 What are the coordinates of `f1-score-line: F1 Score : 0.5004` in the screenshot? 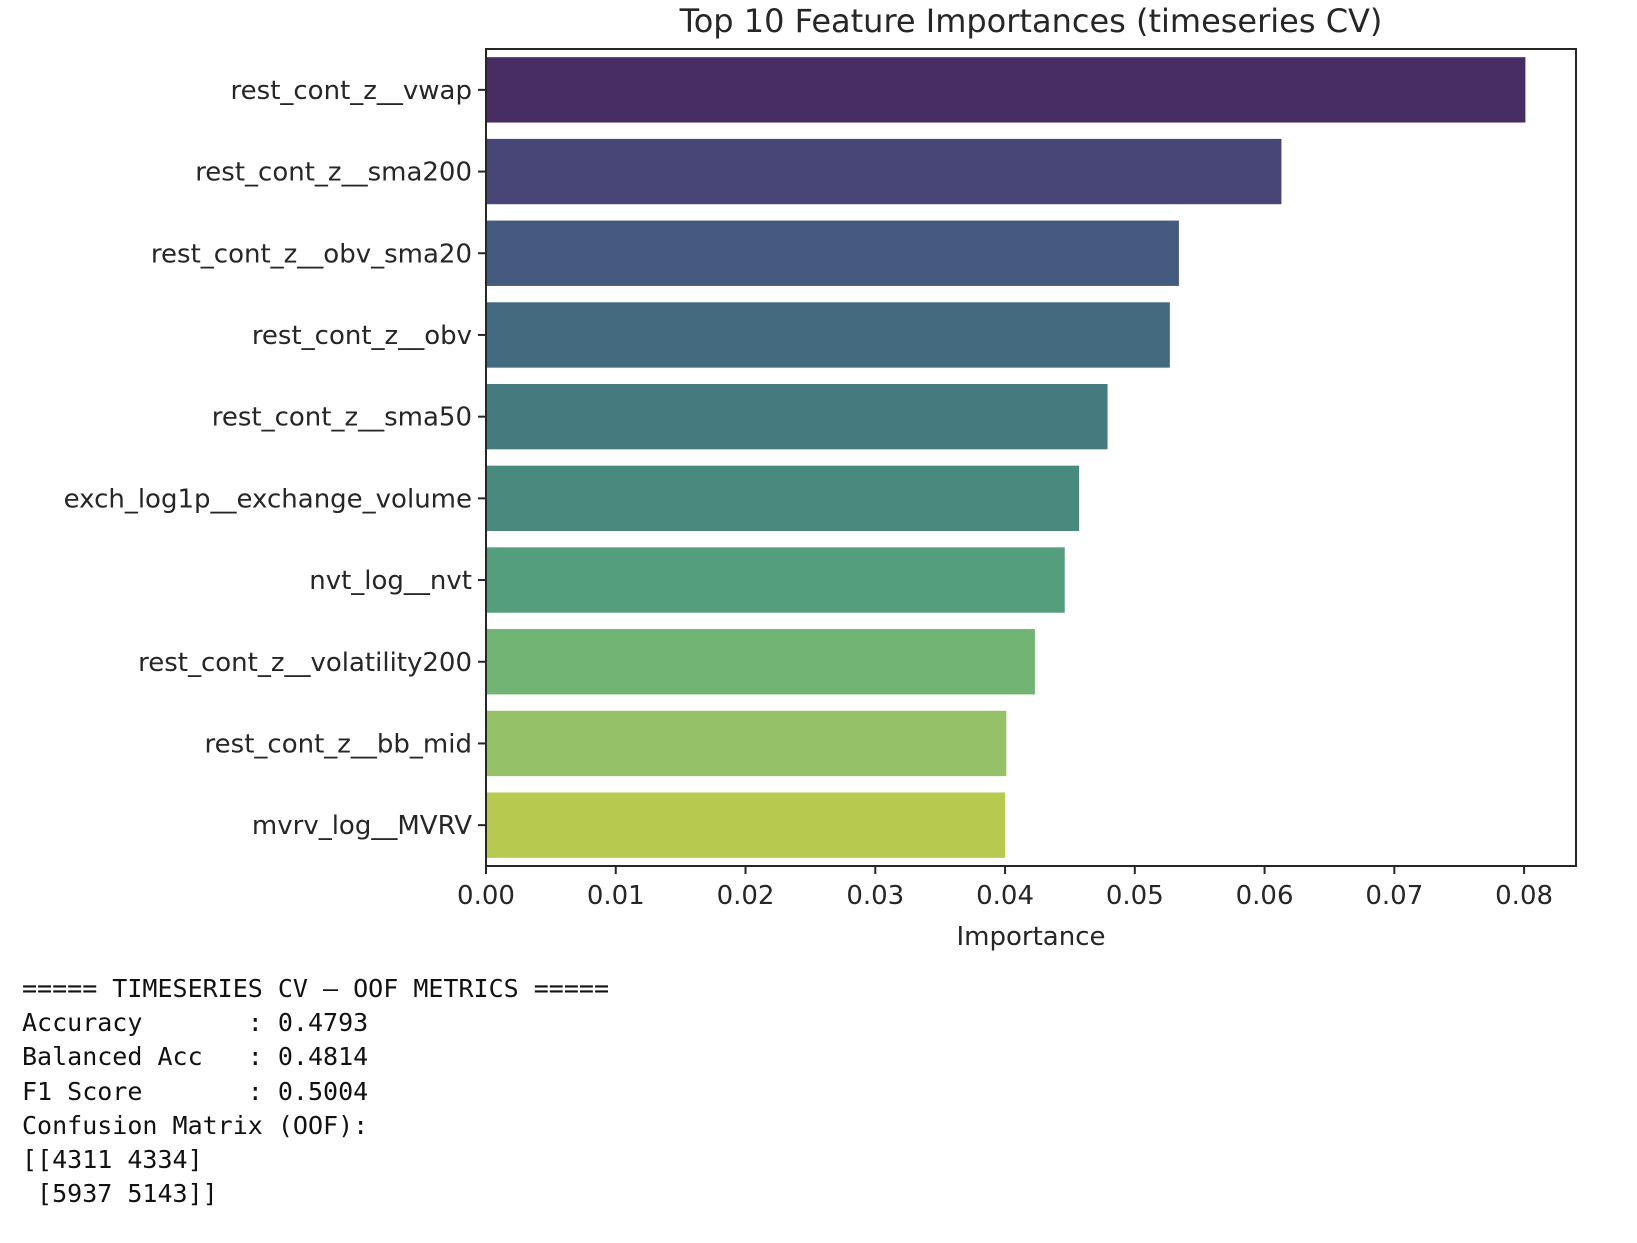 It's located at (195, 1091).